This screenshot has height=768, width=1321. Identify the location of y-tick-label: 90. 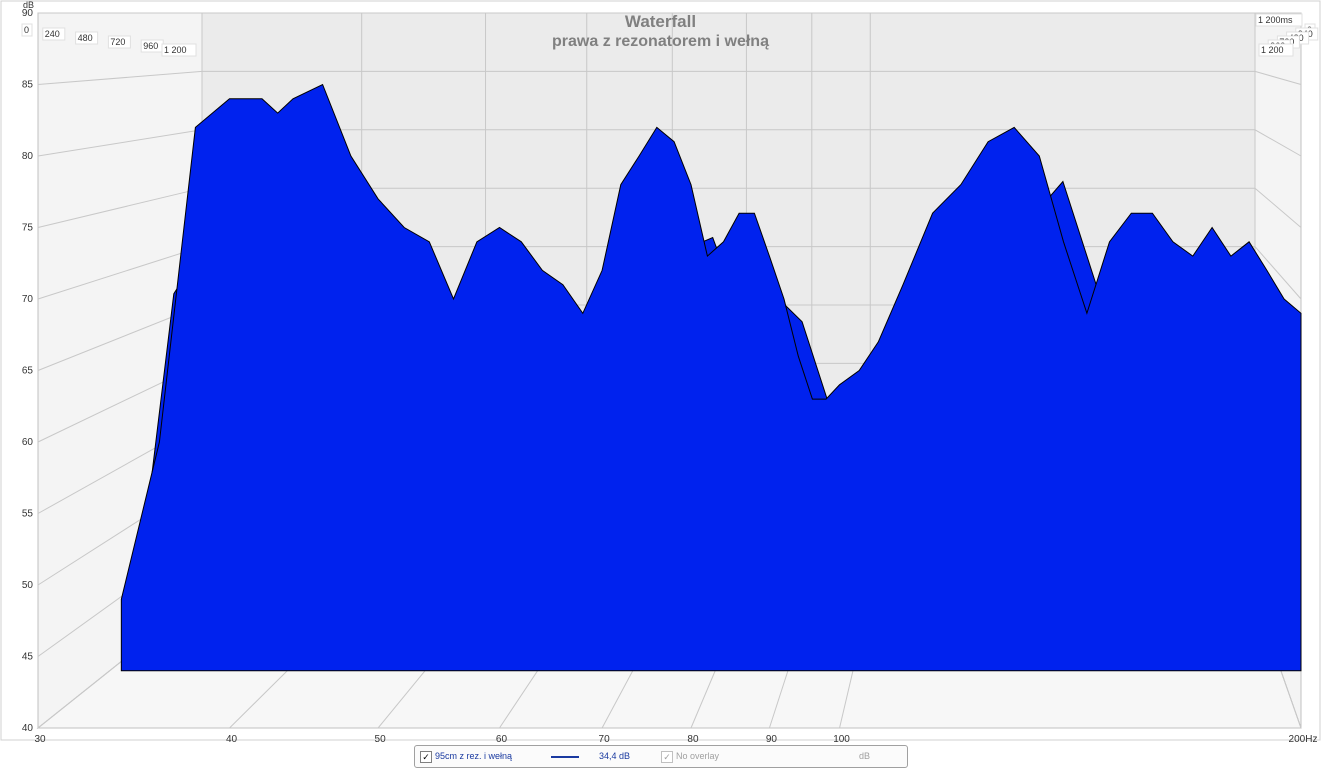
(28, 13).